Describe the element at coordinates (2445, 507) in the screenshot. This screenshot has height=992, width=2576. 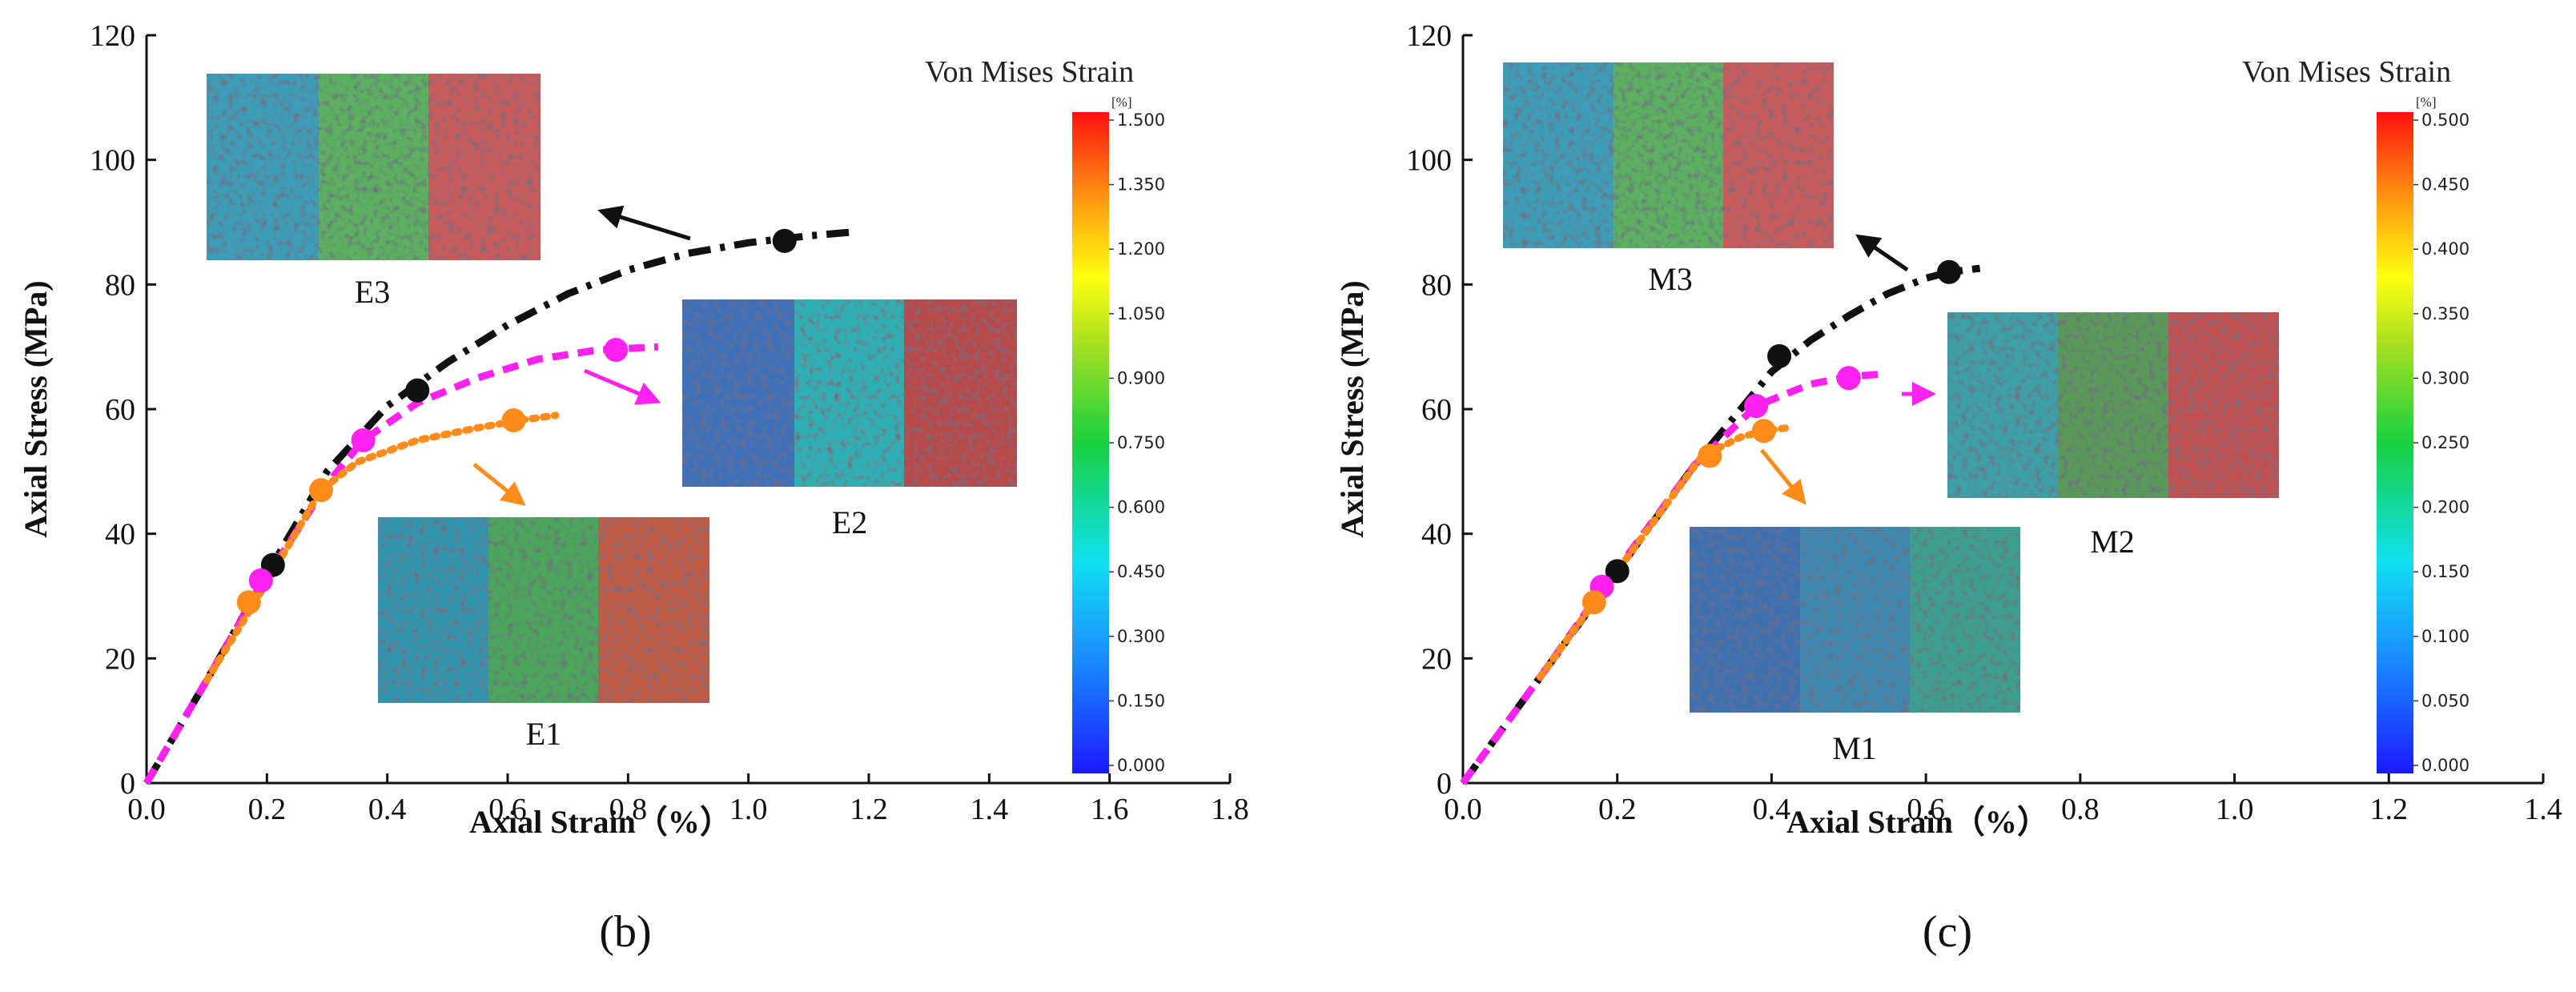
I see `colorbar-tick-label: 0.200` at that location.